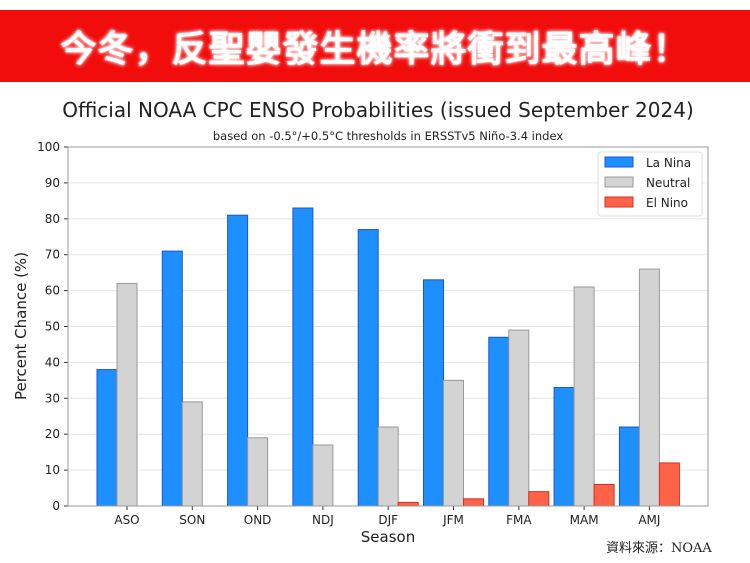 This screenshot has height=563, width=750. Describe the element at coordinates (52, 398) in the screenshot. I see `y-tick-label: 30` at that location.